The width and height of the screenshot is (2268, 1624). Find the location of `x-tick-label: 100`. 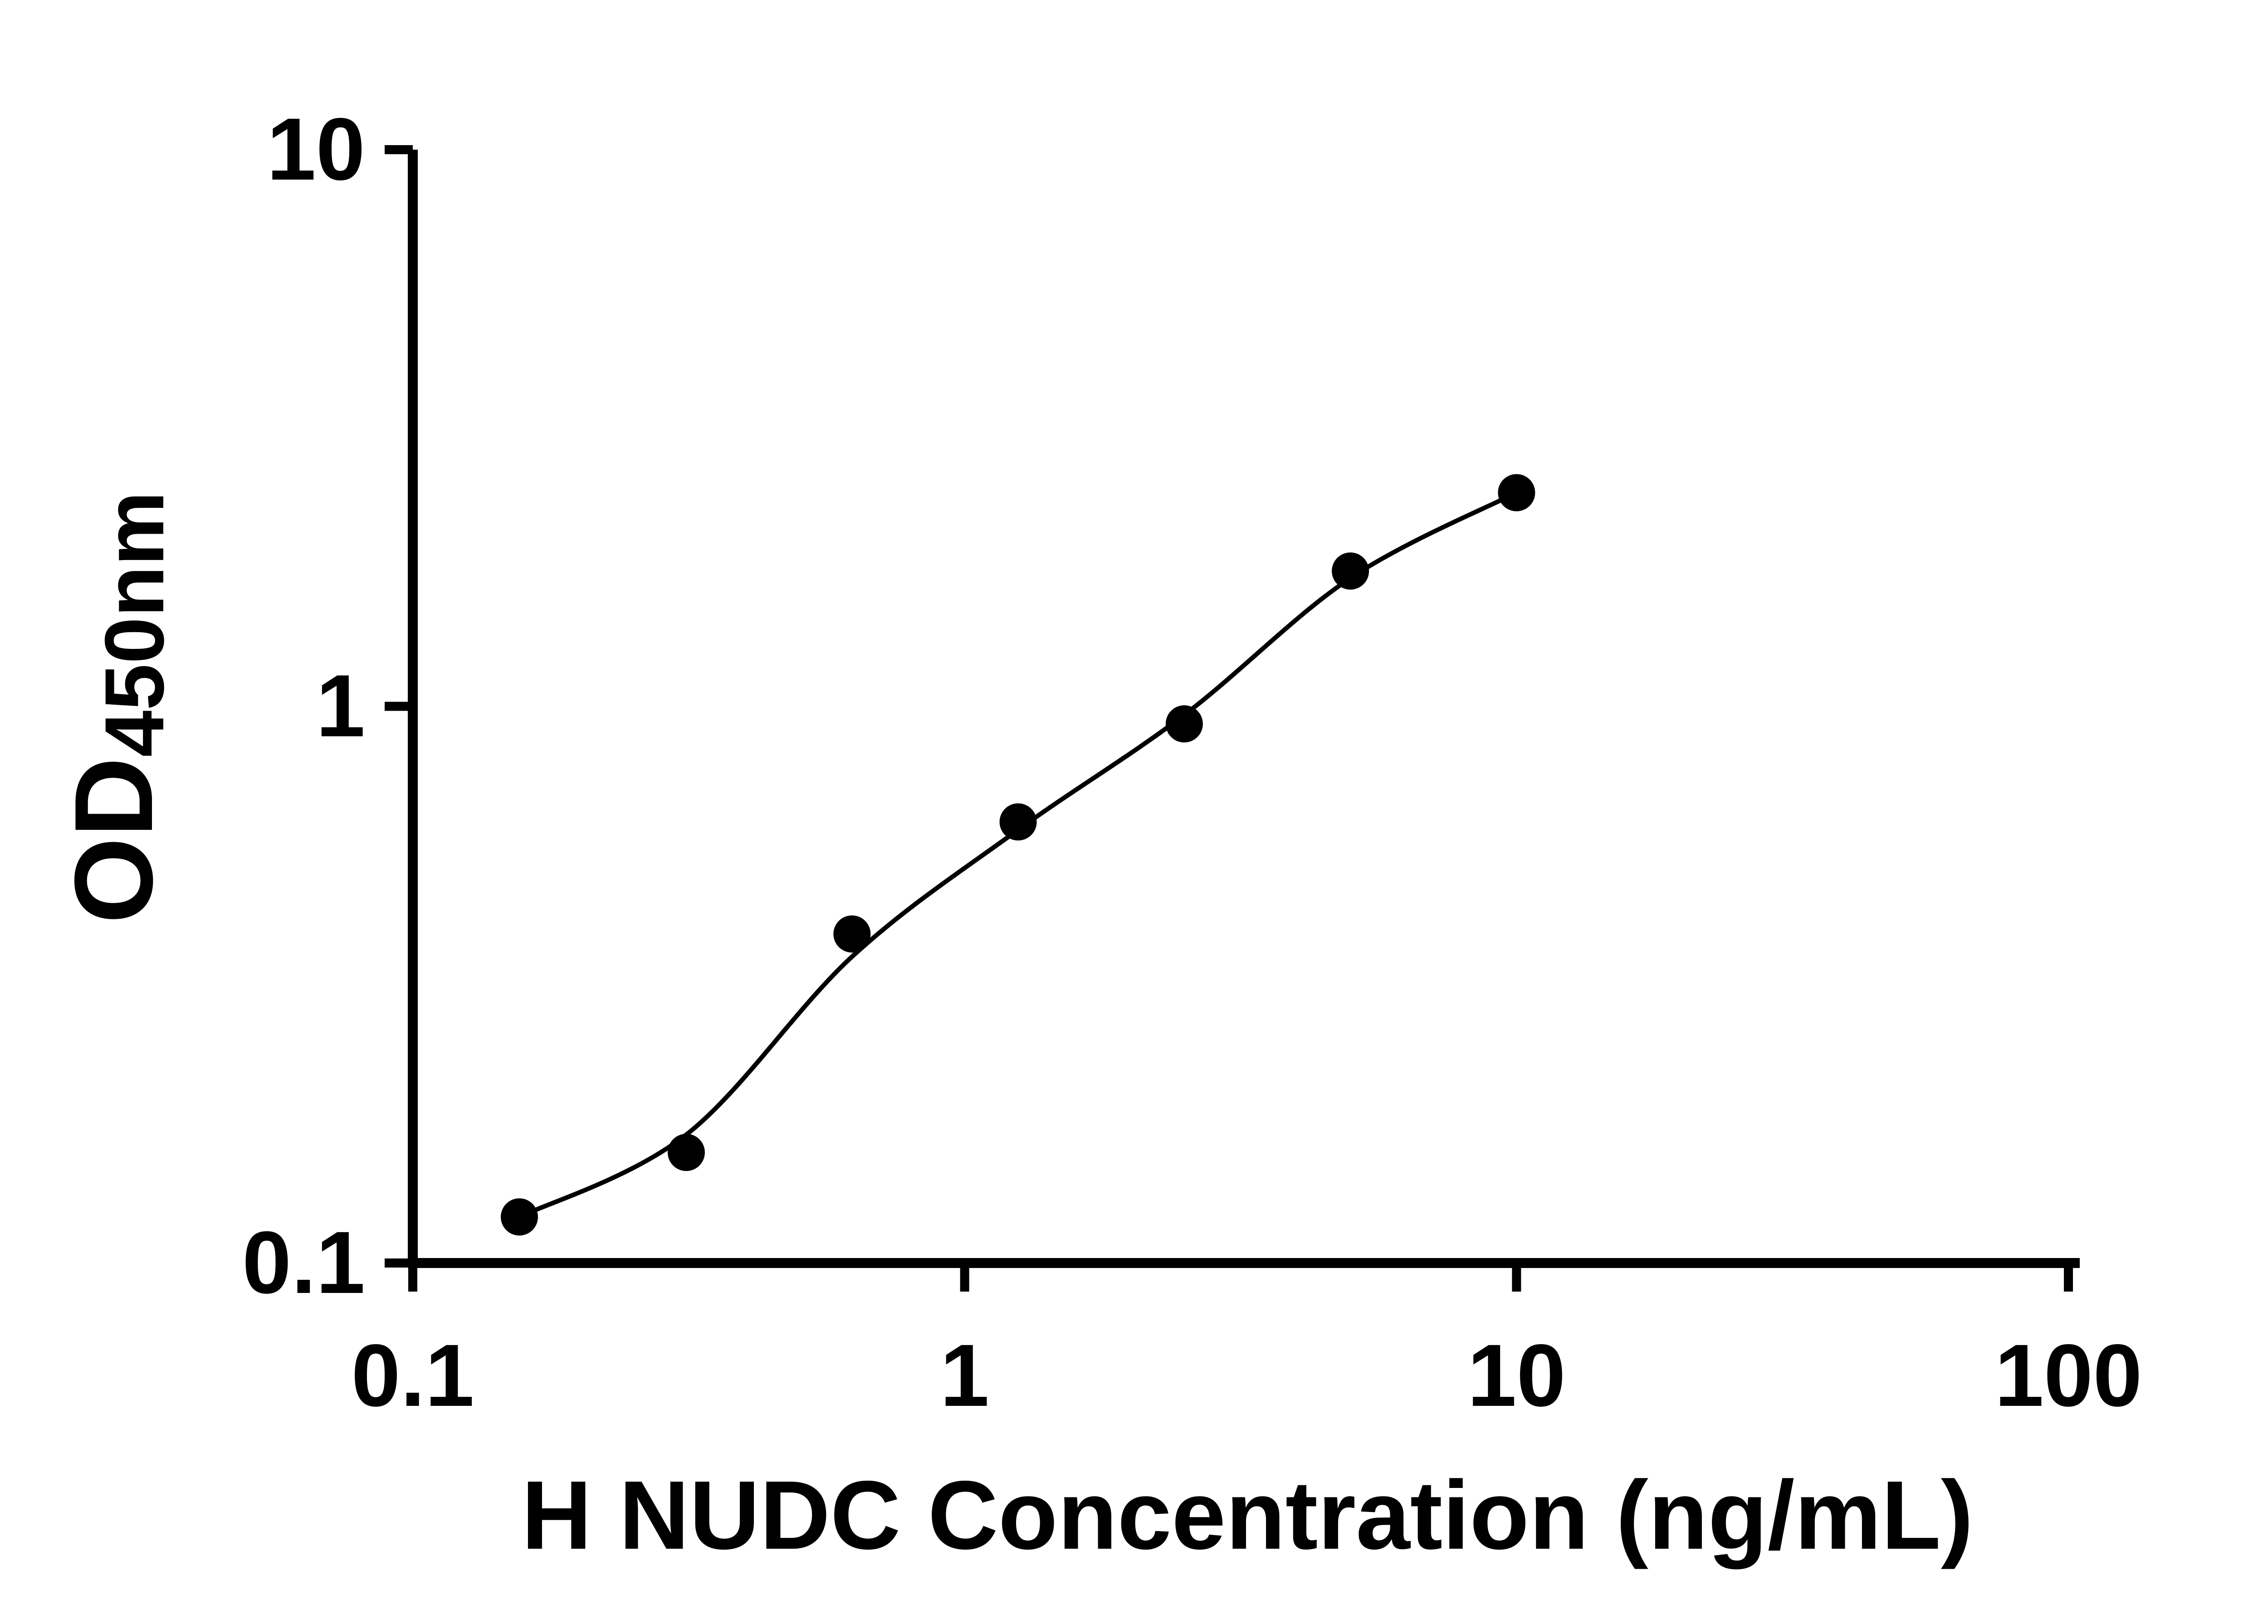

x-tick-label: 100 is located at coordinates (2068, 1375).